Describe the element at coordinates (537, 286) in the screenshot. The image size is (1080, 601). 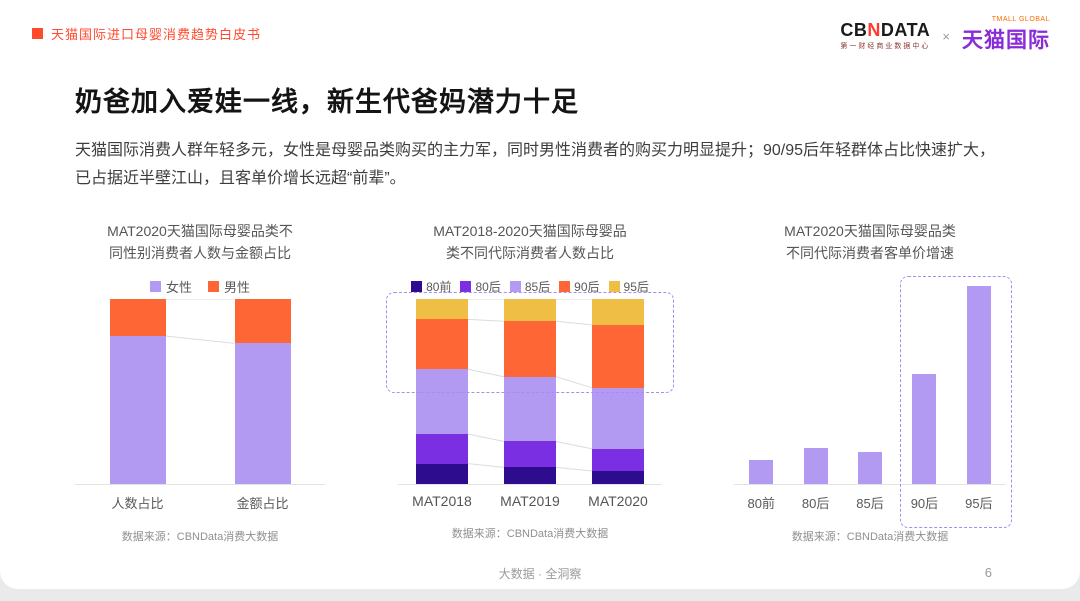
I see `legend-label: 85后` at that location.